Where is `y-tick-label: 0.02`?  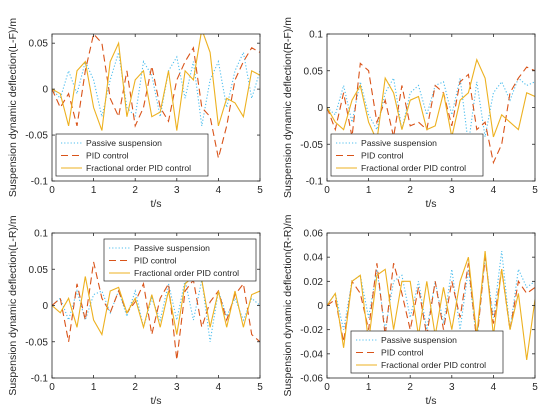 y-tick-label: 0.02 is located at coordinates (314, 282).